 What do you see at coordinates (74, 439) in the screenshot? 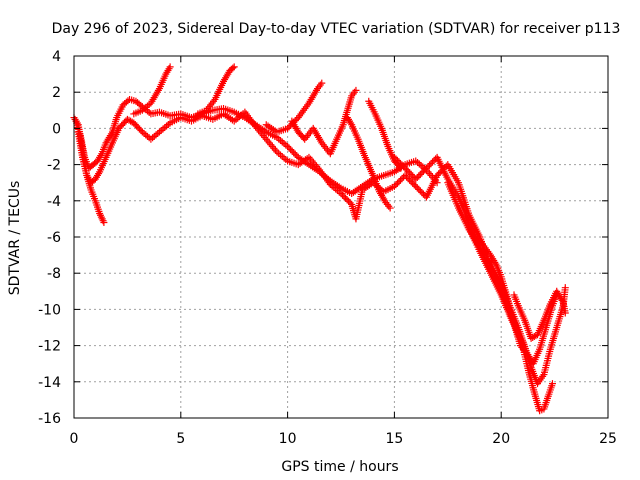
I see `x-tick-label: 0` at bounding box center [74, 439].